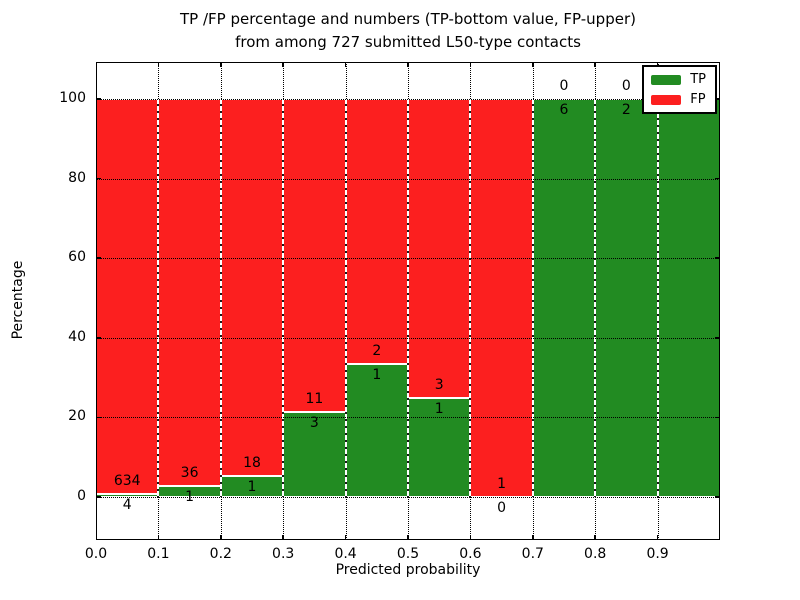  I want to click on fp-count-label: 634, so click(127, 481).